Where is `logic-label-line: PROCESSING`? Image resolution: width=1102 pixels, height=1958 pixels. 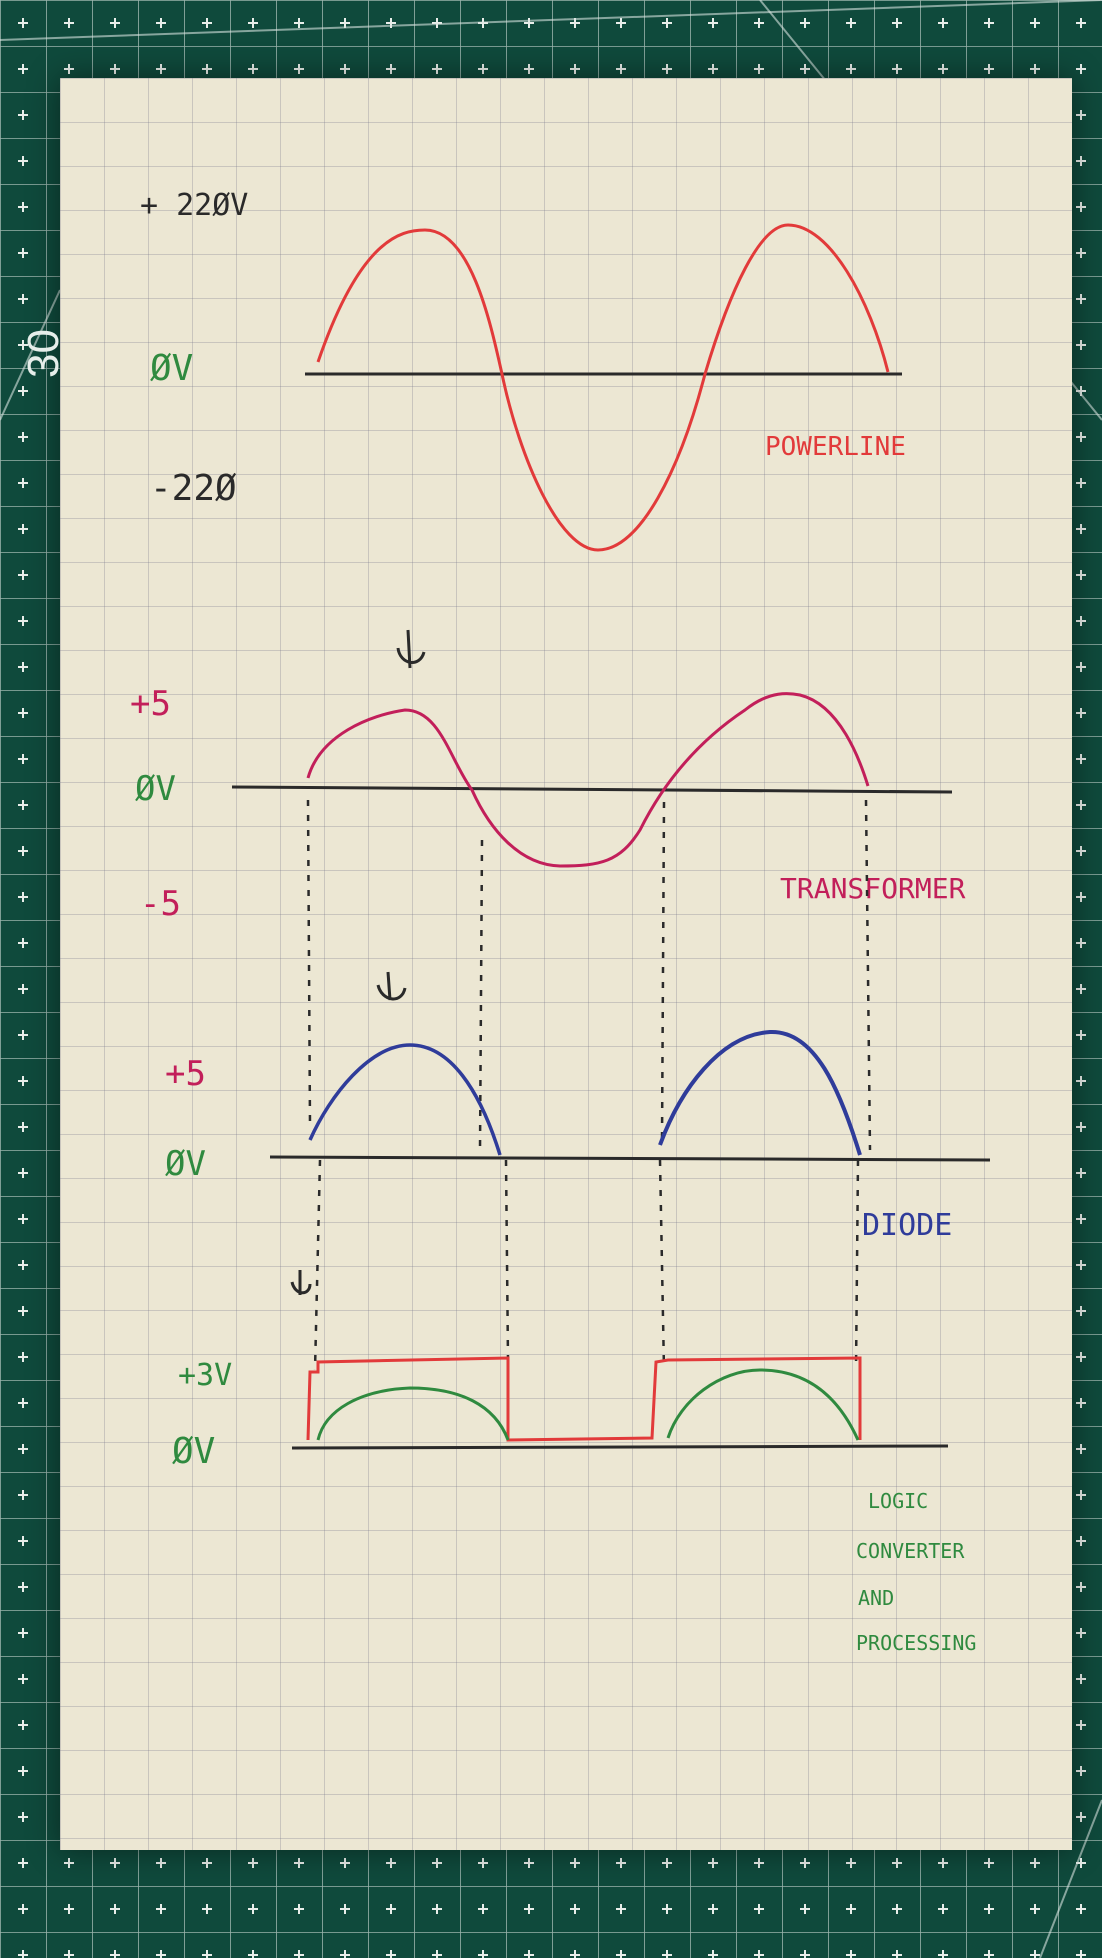 logic-label-line: PROCESSING is located at coordinates (916, 1643).